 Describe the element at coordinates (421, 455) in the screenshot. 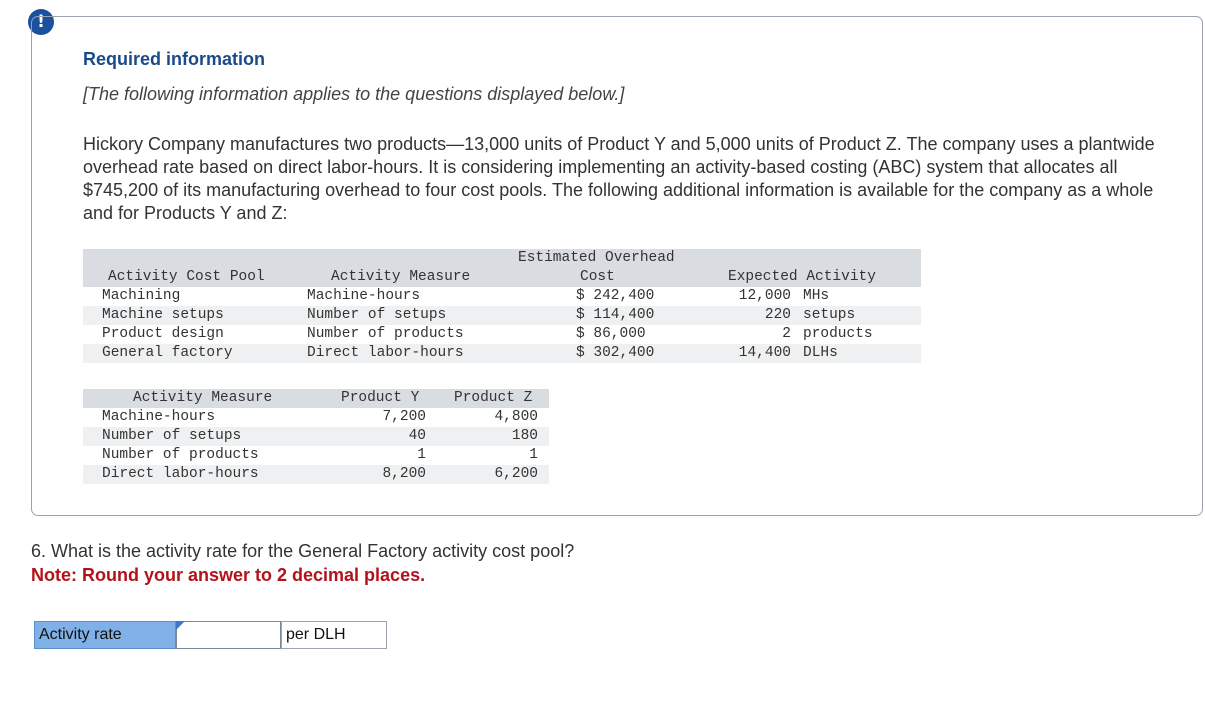

I see `table-cell-product-y: 1` at that location.